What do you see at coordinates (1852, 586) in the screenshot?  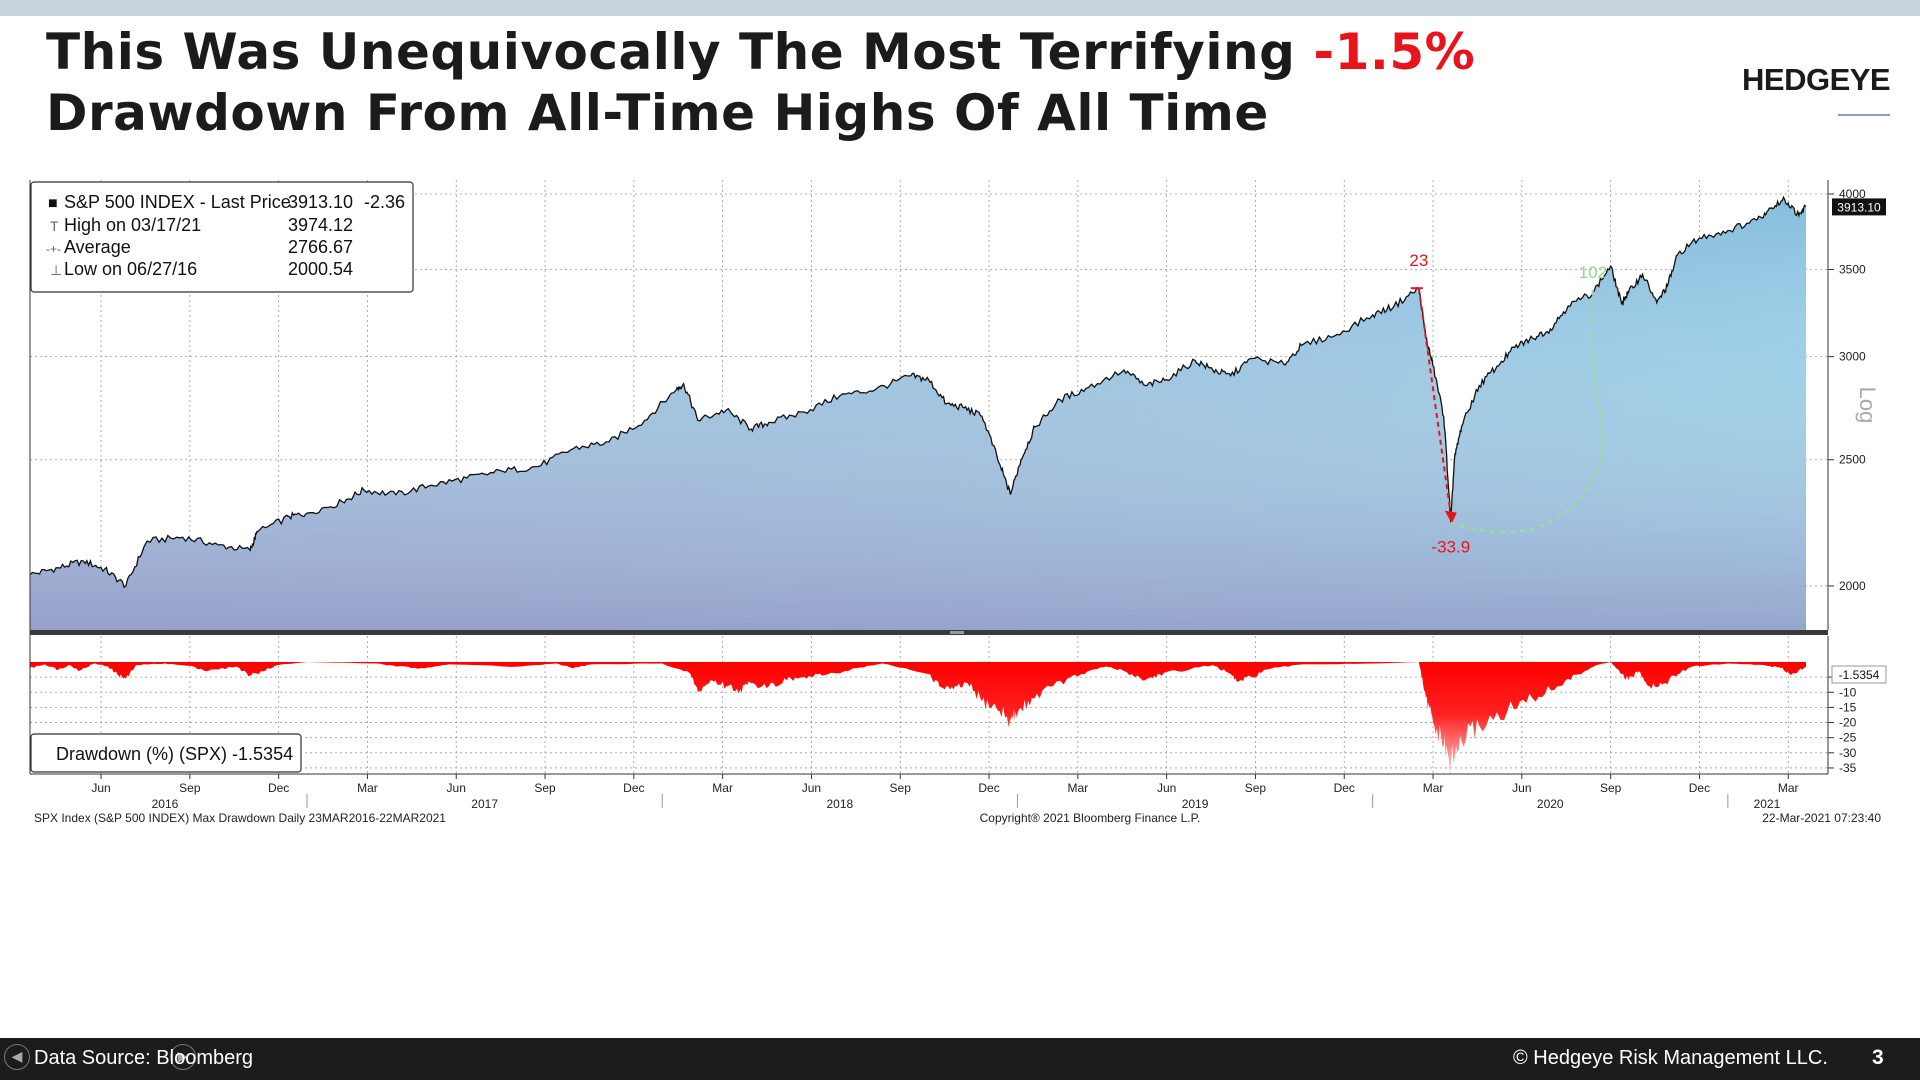 I see `price-tick-label: 2000` at bounding box center [1852, 586].